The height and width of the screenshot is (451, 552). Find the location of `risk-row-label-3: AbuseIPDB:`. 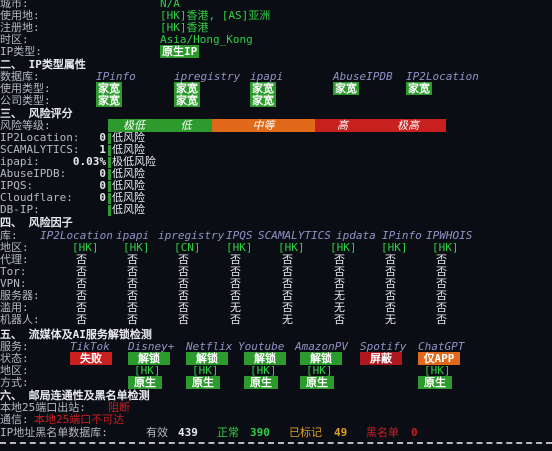

risk-row-label-3: AbuseIPDB: is located at coordinates (33, 173).